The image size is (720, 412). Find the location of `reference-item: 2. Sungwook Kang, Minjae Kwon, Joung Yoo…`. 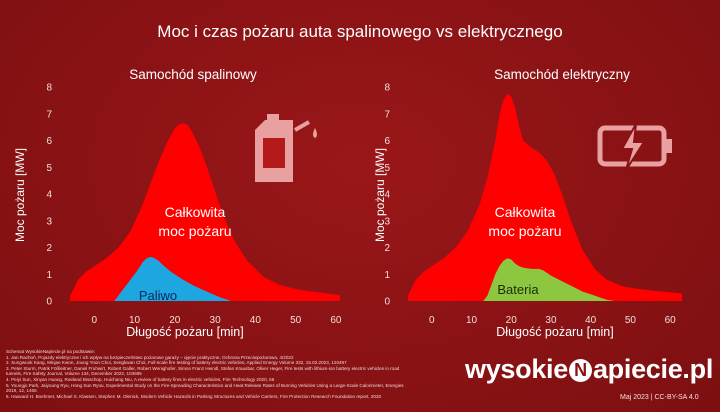

reference-item: 2. Sungwook Kang, Minjae Kwon, Joung Yoo… is located at coordinates (176, 363).